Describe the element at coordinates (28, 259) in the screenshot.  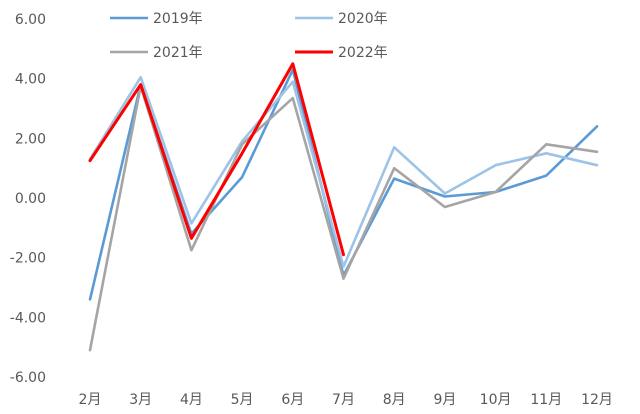
I see `y-tick-label: -2.00` at that location.